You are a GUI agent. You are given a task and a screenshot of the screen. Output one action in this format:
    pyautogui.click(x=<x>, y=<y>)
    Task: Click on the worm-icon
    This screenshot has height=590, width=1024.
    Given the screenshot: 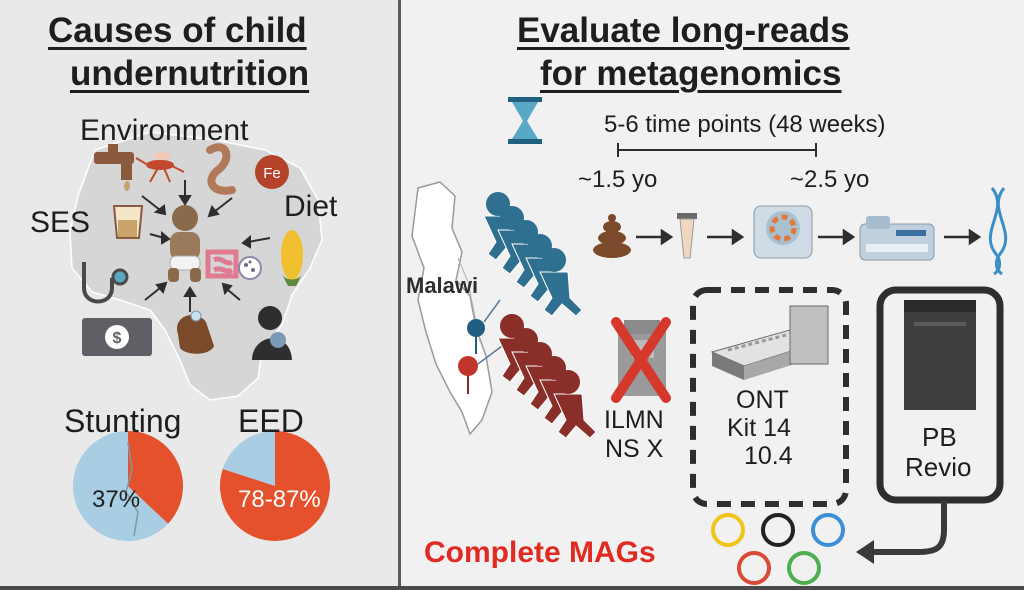 What is the action you would take?
    pyautogui.click(x=221, y=169)
    